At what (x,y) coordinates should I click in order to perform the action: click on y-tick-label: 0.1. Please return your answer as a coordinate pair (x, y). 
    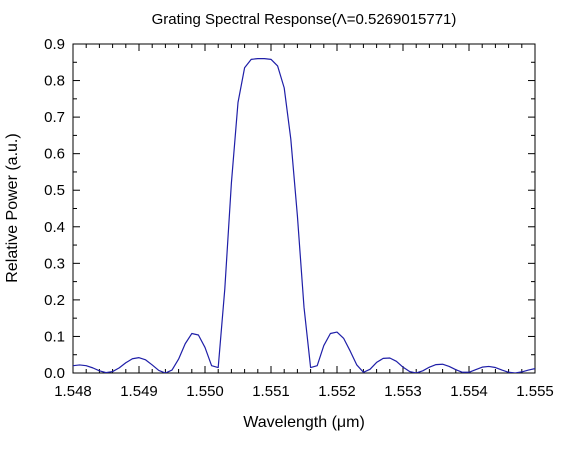
    Looking at the image, I should click on (54, 336).